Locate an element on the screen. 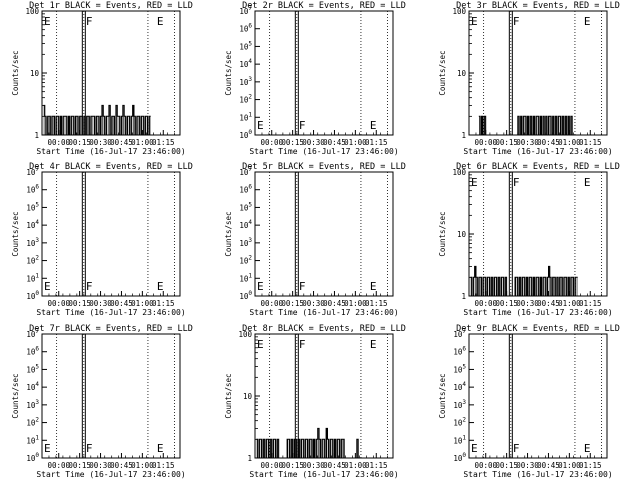 The width and height of the screenshot is (640, 484). panel-title: Det 8r BLACK = Events, RED = LLD is located at coordinates (324, 329).